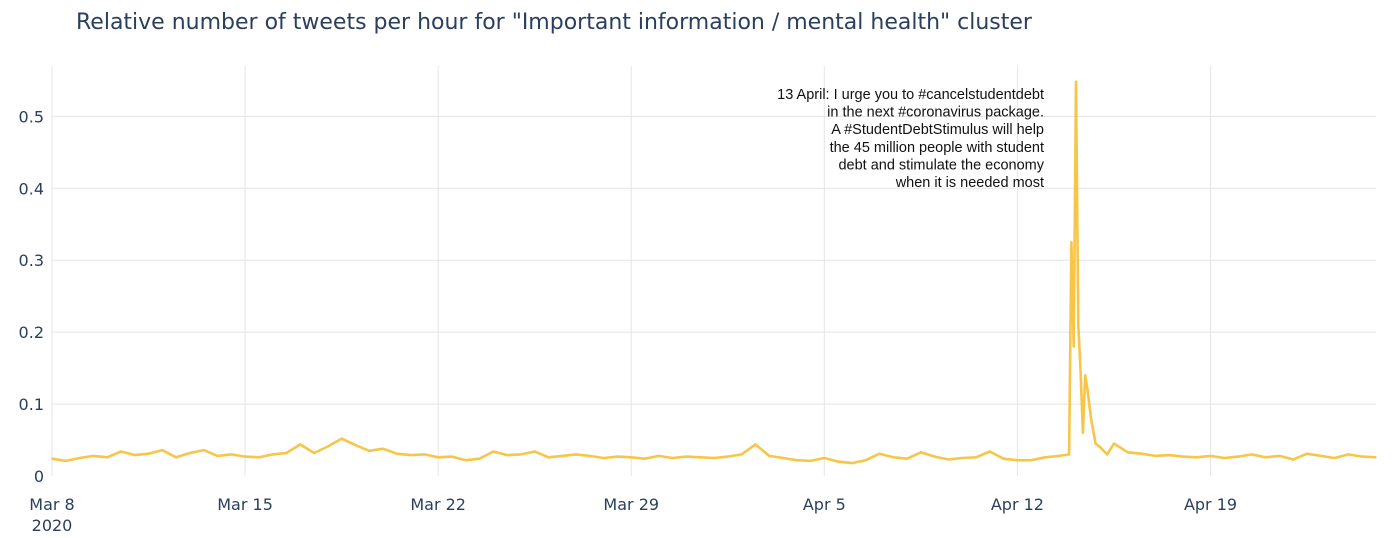 The height and width of the screenshot is (538, 1400). Describe the element at coordinates (52, 525) in the screenshot. I see `x-tick-year-label: 2020` at that location.